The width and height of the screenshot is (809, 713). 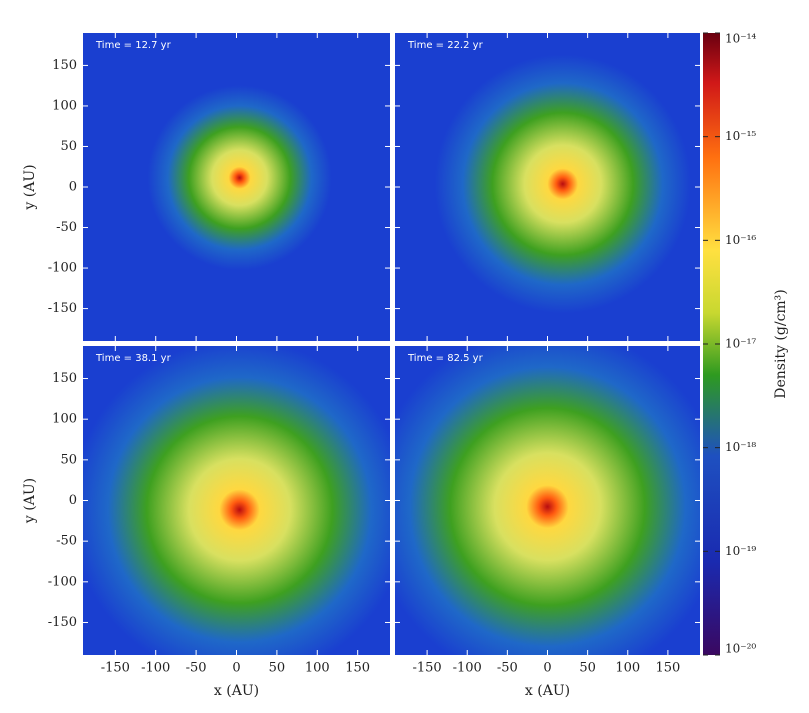 What do you see at coordinates (445, 45) in the screenshot?
I see `panel-title: Time = 22.2 yr` at bounding box center [445, 45].